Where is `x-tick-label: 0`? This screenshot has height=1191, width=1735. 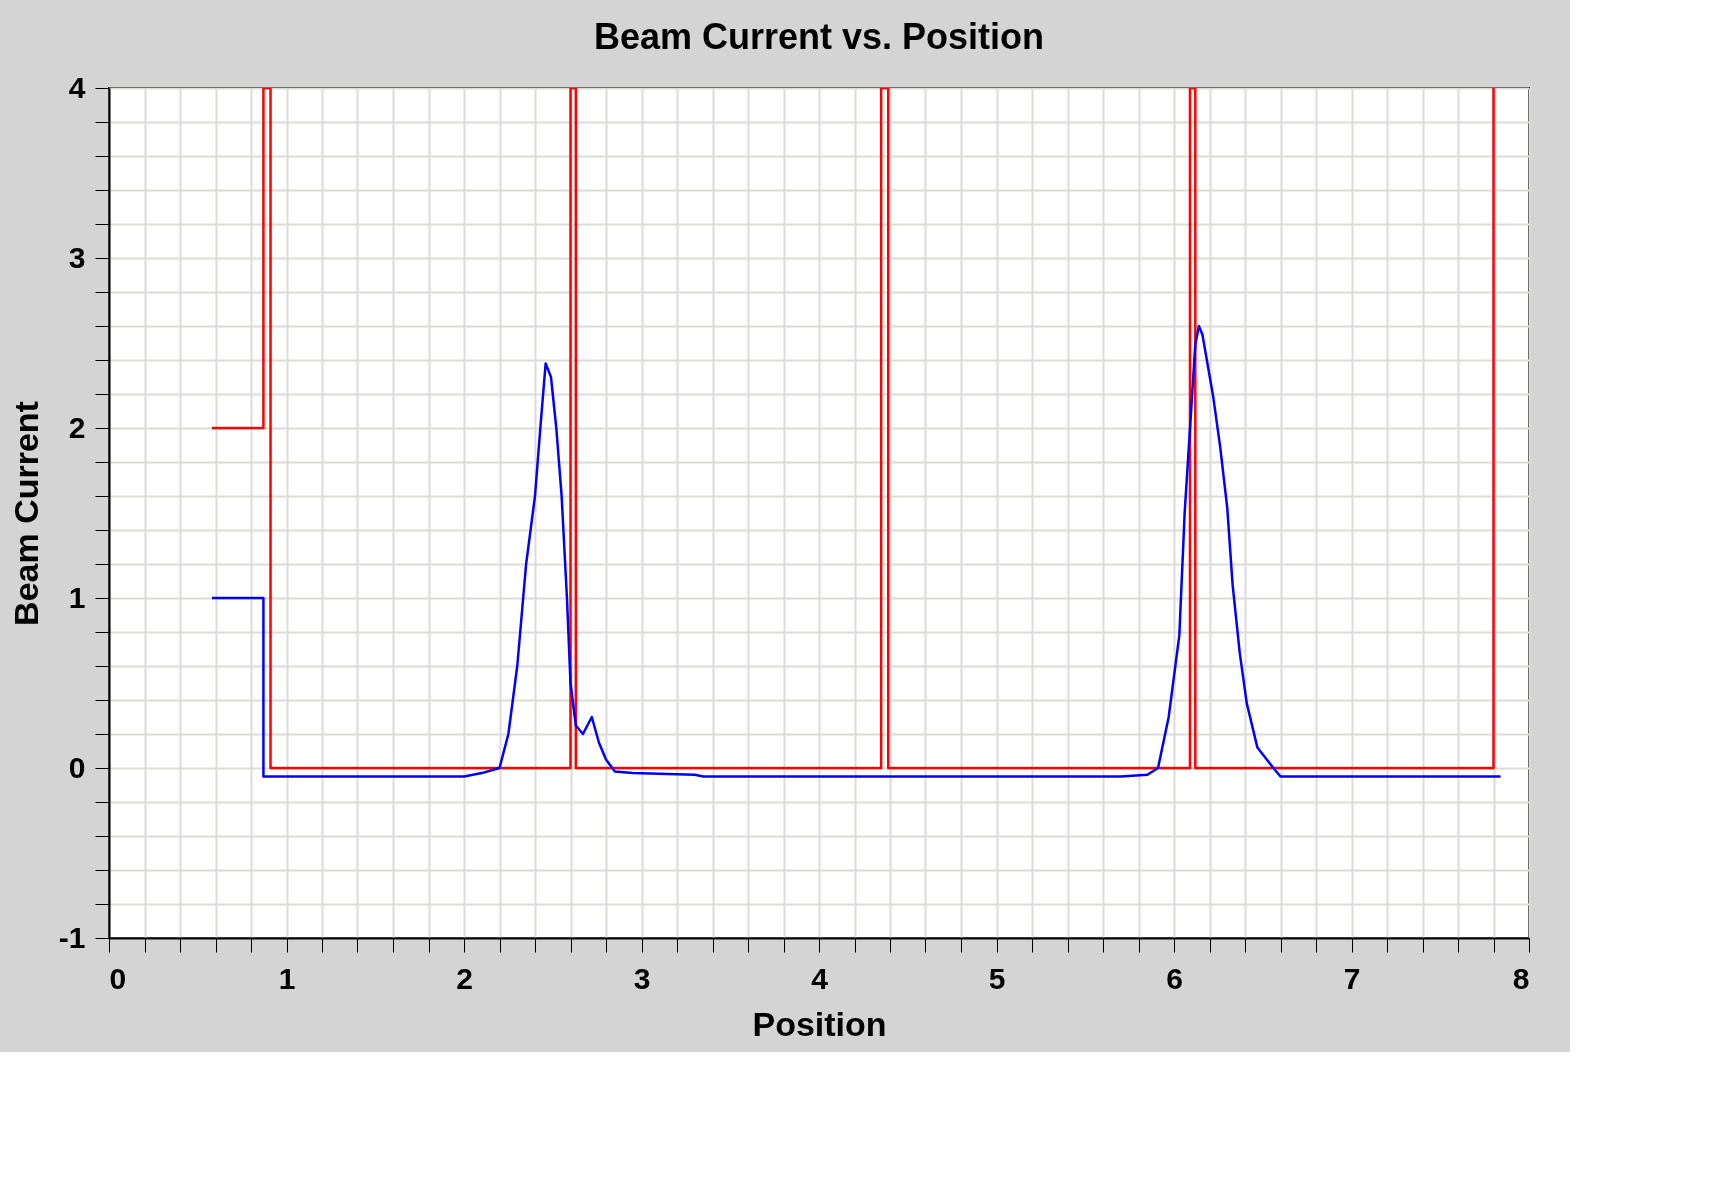 x-tick-label: 0 is located at coordinates (118, 978).